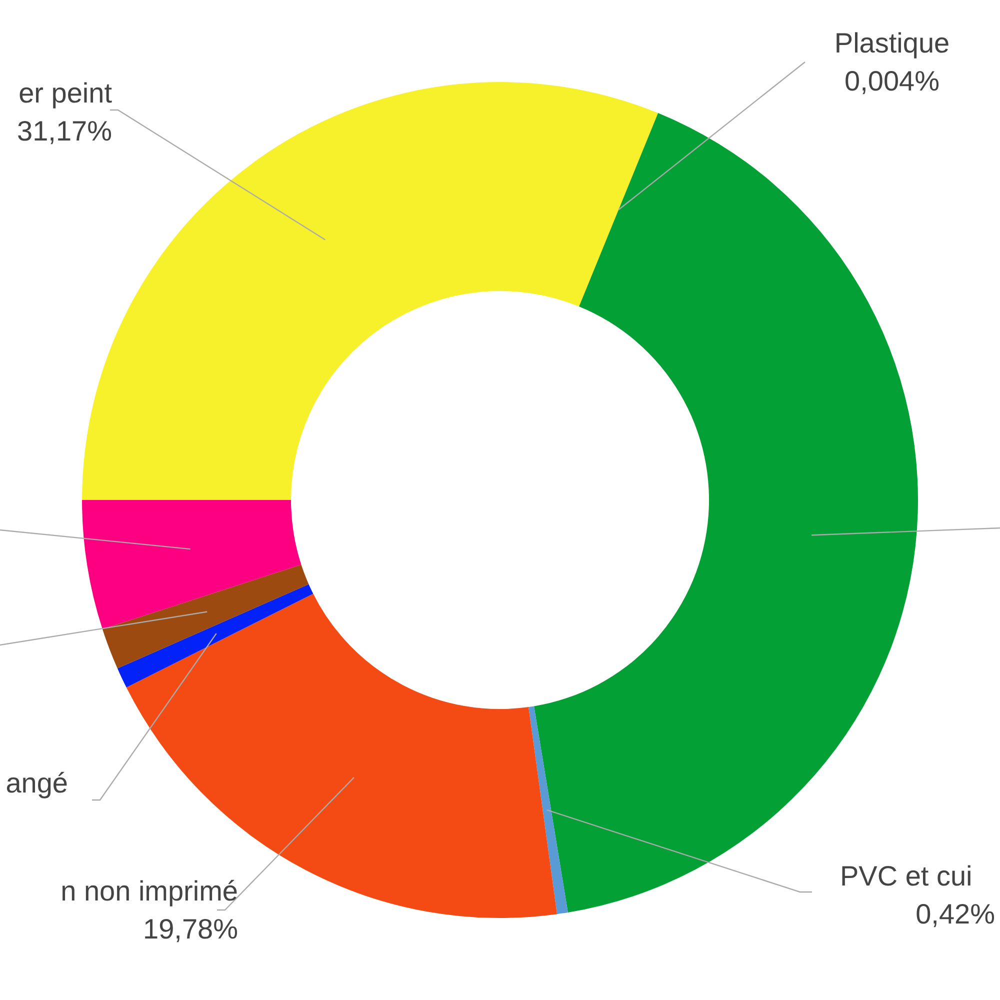  Describe the element at coordinates (955, 914) in the screenshot. I see `data-label: 0,42%` at that location.